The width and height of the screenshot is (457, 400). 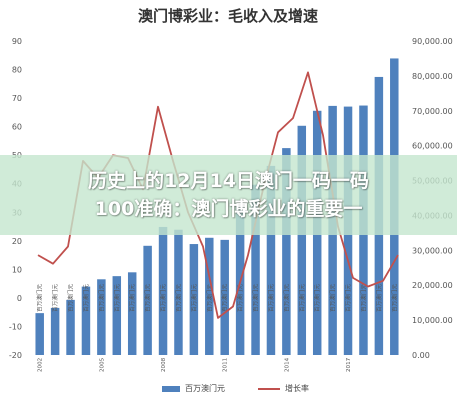 What do you see at coordinates (432, 320) in the screenshot?
I see `right-tick-label: 10,000.00` at bounding box center [432, 320].